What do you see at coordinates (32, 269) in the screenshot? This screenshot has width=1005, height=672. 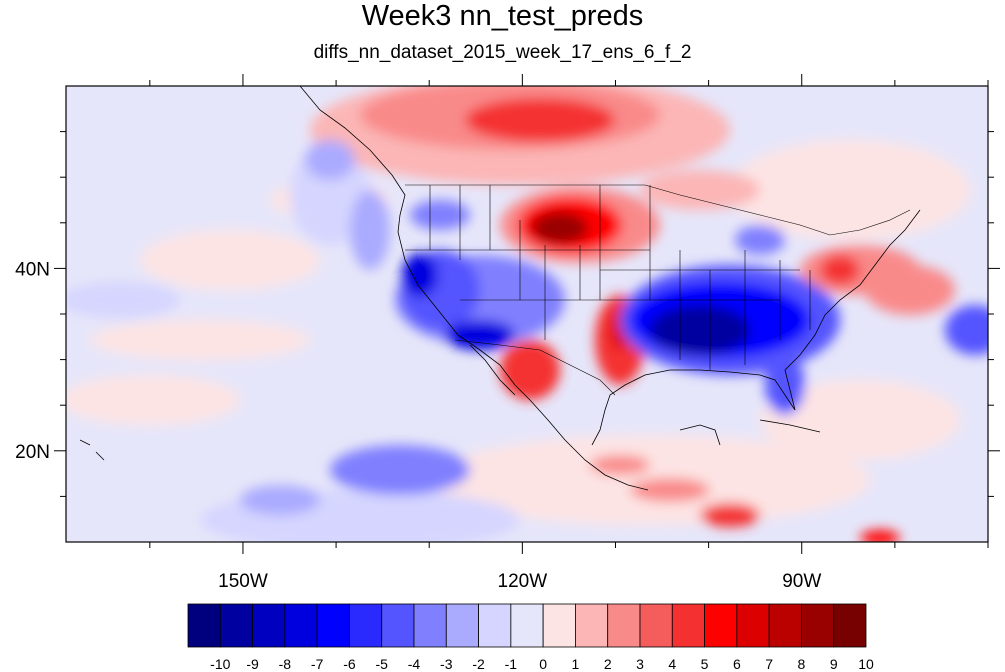 I see `y-tick-label: 40N` at bounding box center [32, 269].